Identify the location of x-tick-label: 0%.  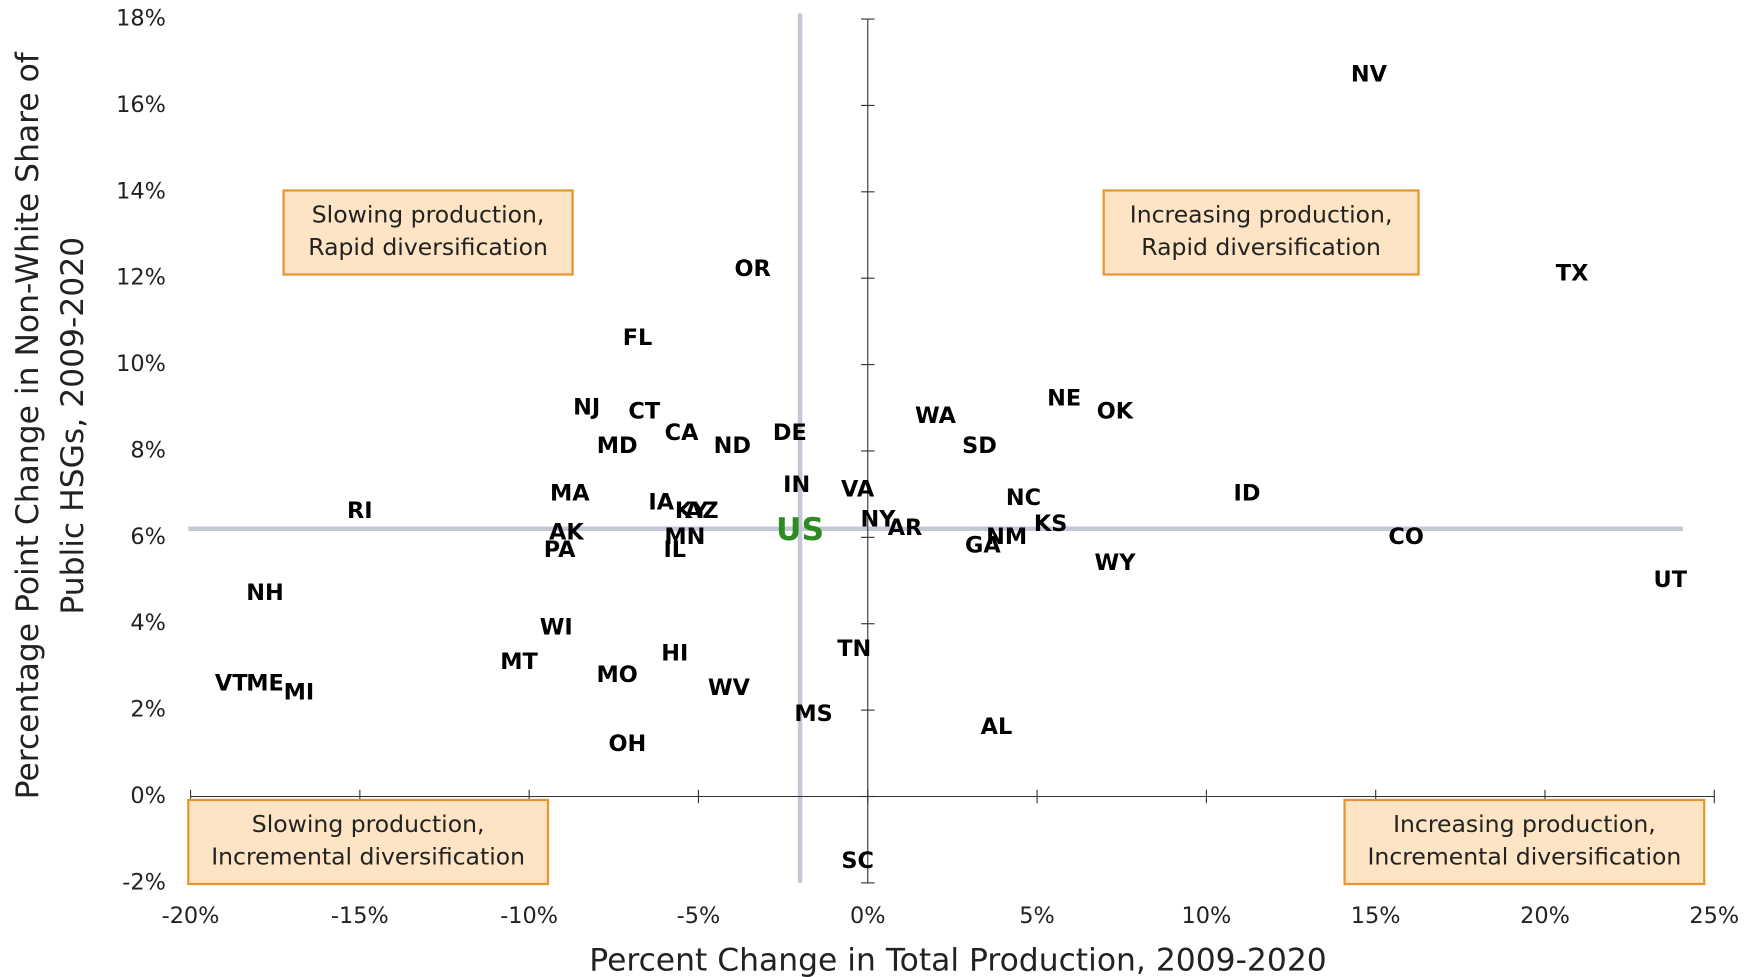
(868, 916).